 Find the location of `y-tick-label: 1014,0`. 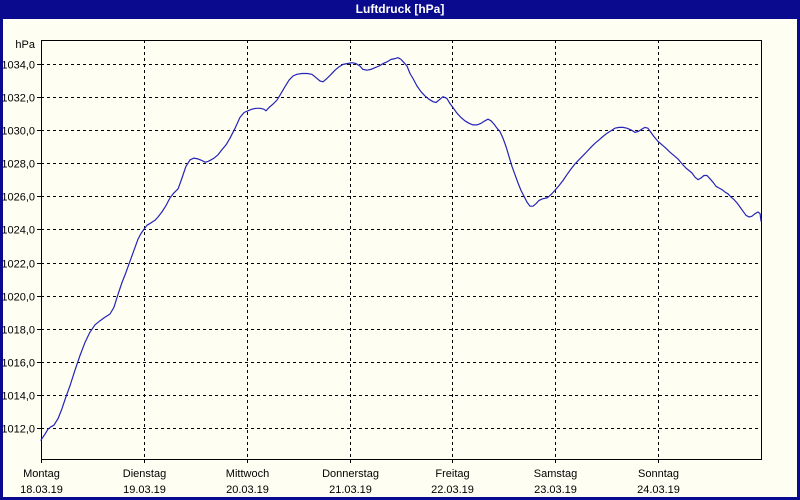

y-tick-label: 1014,0 is located at coordinates (19, 397).